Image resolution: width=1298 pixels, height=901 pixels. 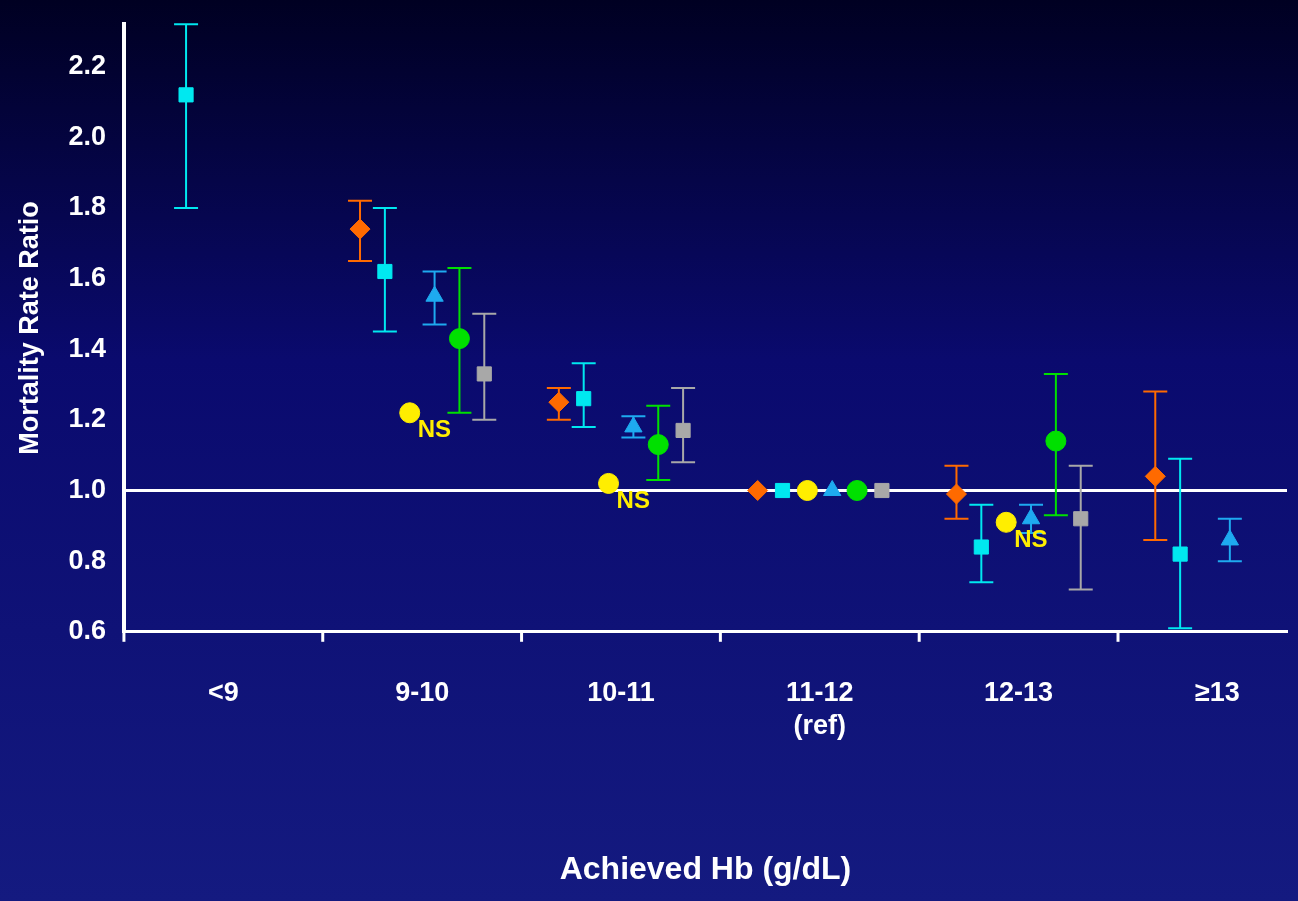 I want to click on x-tick-label: <9, so click(x=223, y=692).